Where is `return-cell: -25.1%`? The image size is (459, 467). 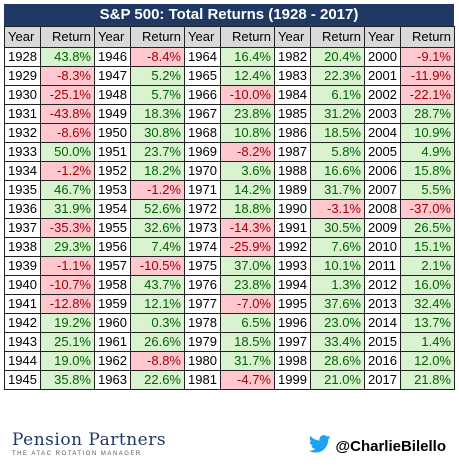 return-cell: -25.1% is located at coordinates (67, 95).